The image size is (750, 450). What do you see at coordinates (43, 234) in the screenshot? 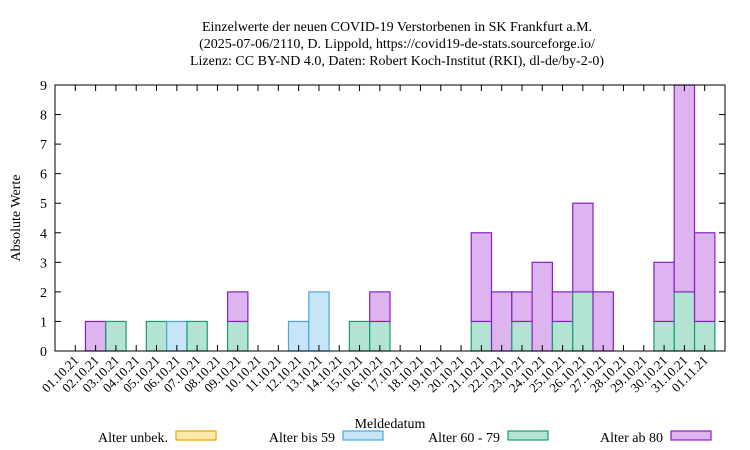
I see `y-tick-label-4: 4` at bounding box center [43, 234].